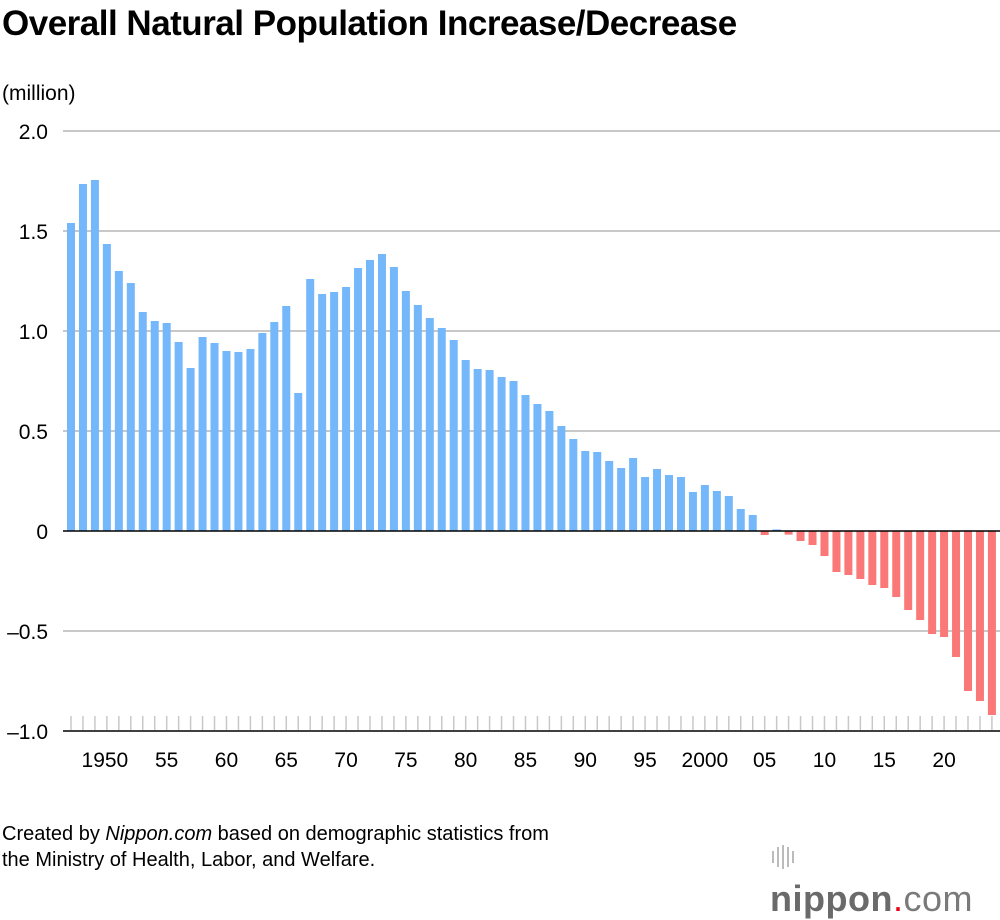 The width and height of the screenshot is (1000, 920). I want to click on bar-1949, so click(94, 355).